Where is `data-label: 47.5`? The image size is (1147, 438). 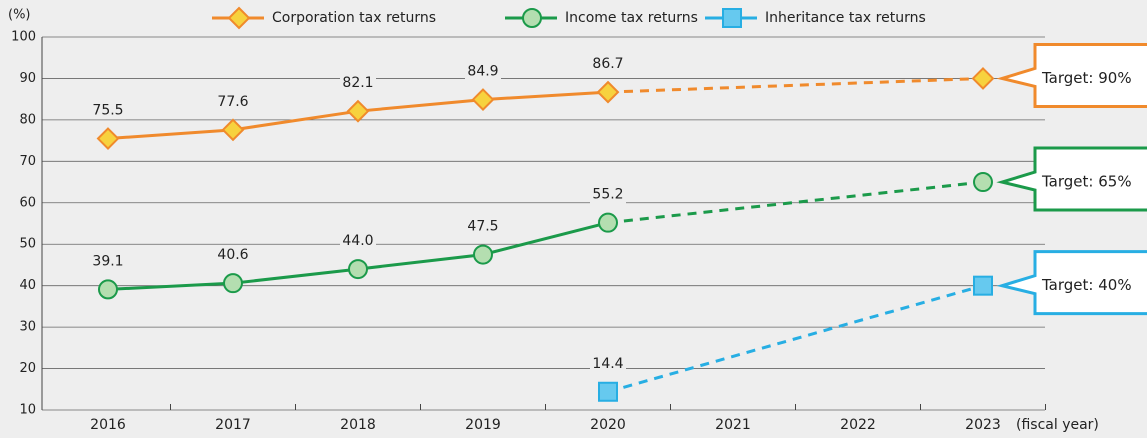 data-label: 47.5 is located at coordinates (482, 227).